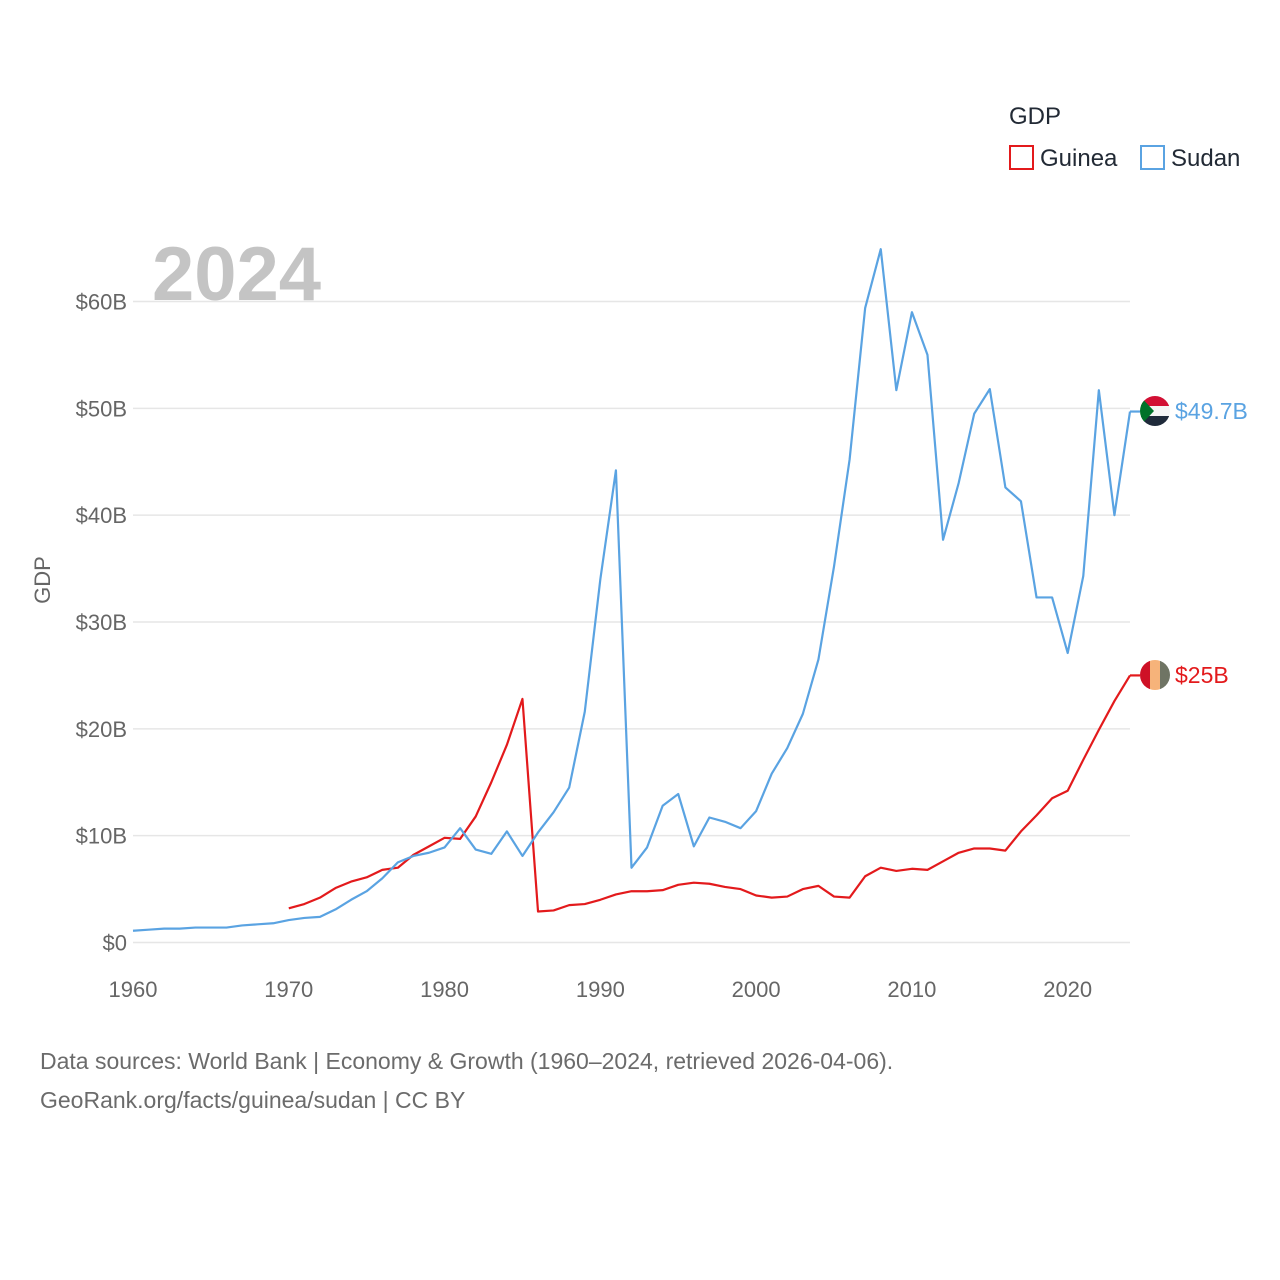 The height and width of the screenshot is (1280, 1280). I want to click on y-tick-label: $20B, so click(101, 729).